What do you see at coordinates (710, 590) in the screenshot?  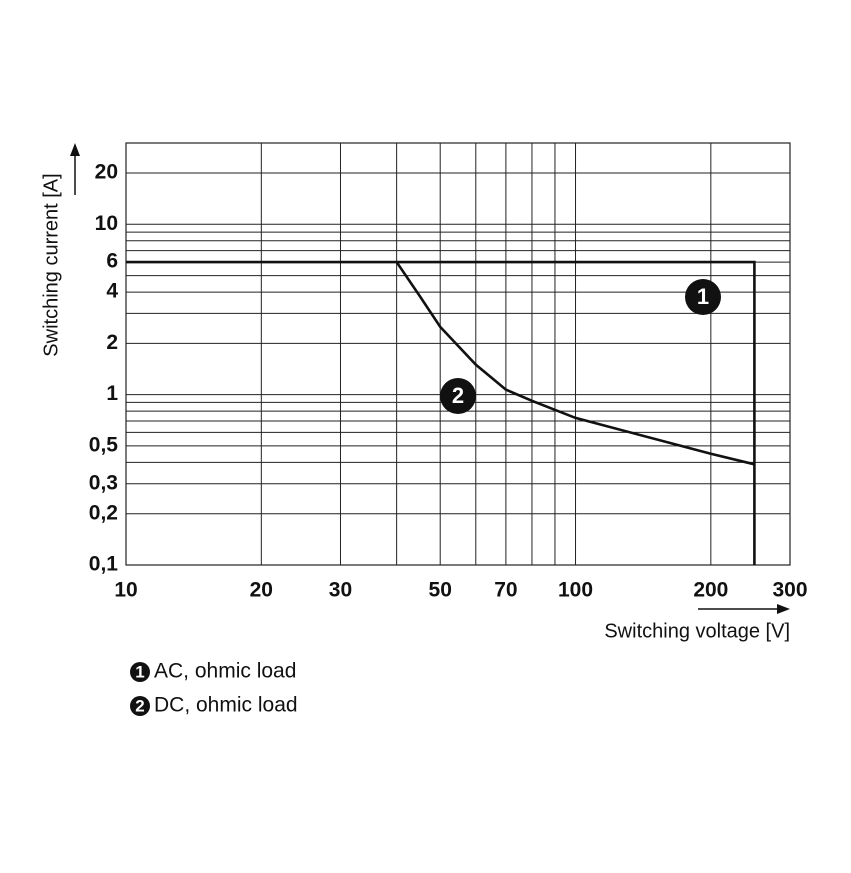 I see `x-tick-label: 200` at bounding box center [710, 590].